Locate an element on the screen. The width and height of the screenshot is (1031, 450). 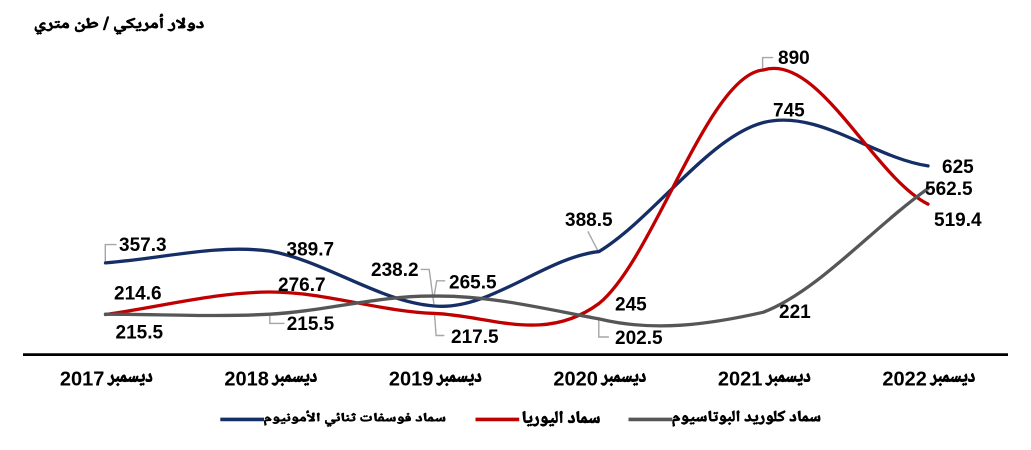
svg-text: 890 is located at coordinates (794, 58).